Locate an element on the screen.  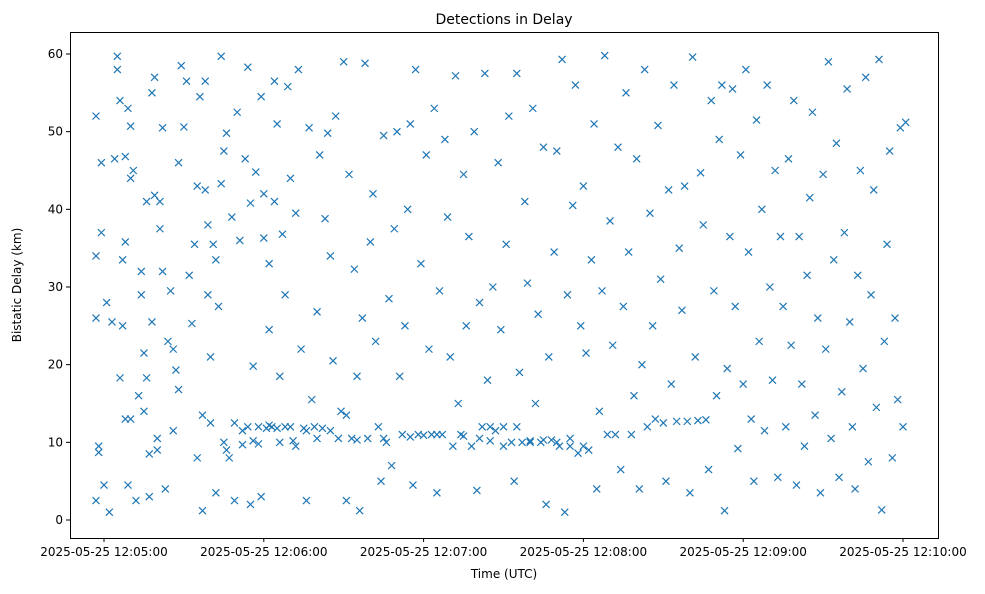
x-tick-label: 2025-05-25 12:09:00 is located at coordinates (742, 552).